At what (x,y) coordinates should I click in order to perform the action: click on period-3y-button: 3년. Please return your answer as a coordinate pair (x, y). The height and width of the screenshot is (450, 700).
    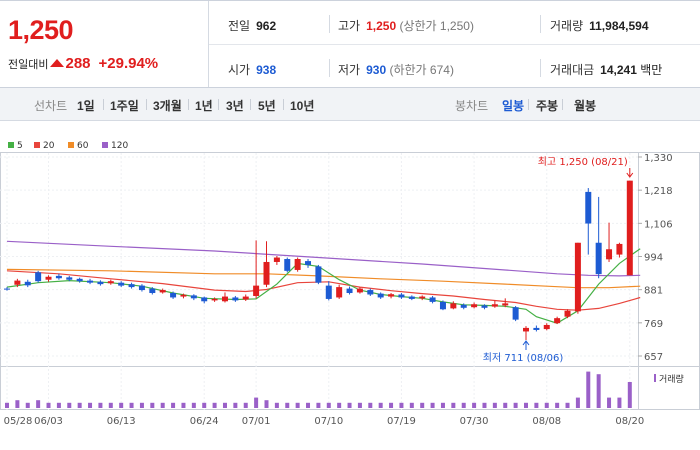
    Looking at the image, I should click on (235, 106).